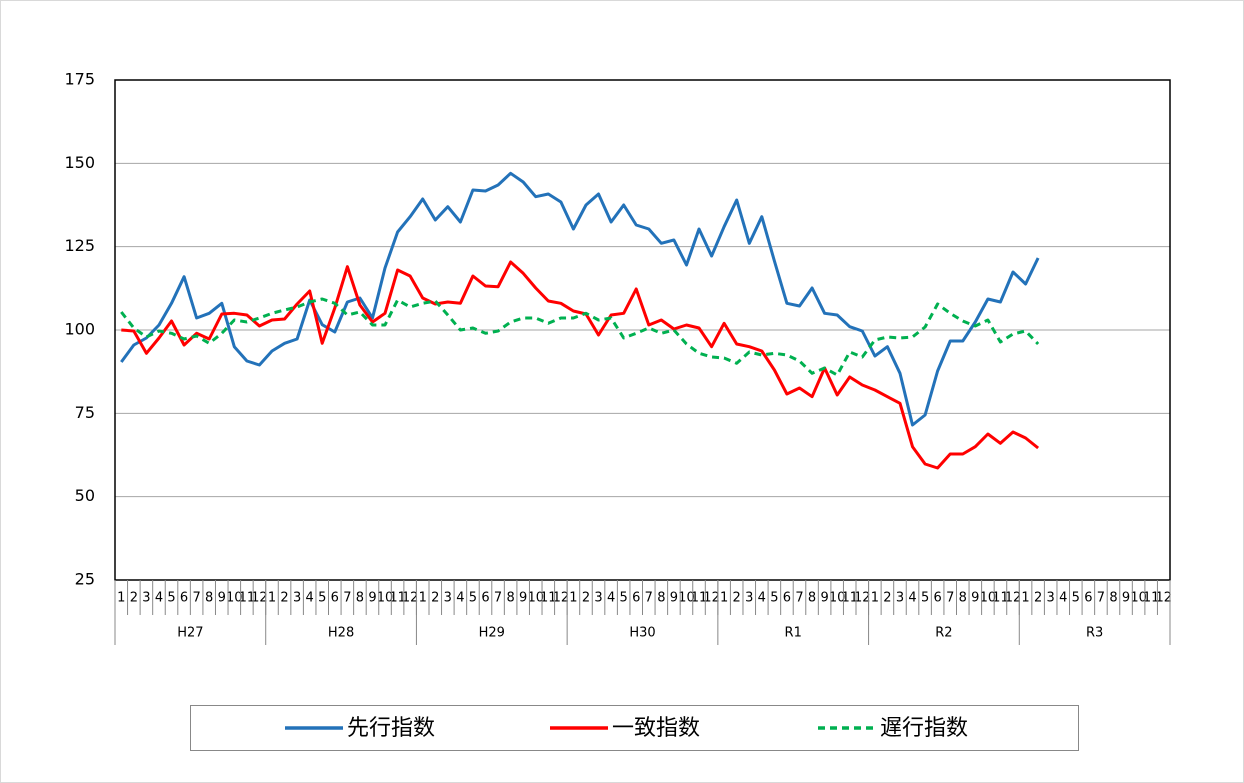 The image size is (1244, 783). I want to click on legend, so click(634, 728).